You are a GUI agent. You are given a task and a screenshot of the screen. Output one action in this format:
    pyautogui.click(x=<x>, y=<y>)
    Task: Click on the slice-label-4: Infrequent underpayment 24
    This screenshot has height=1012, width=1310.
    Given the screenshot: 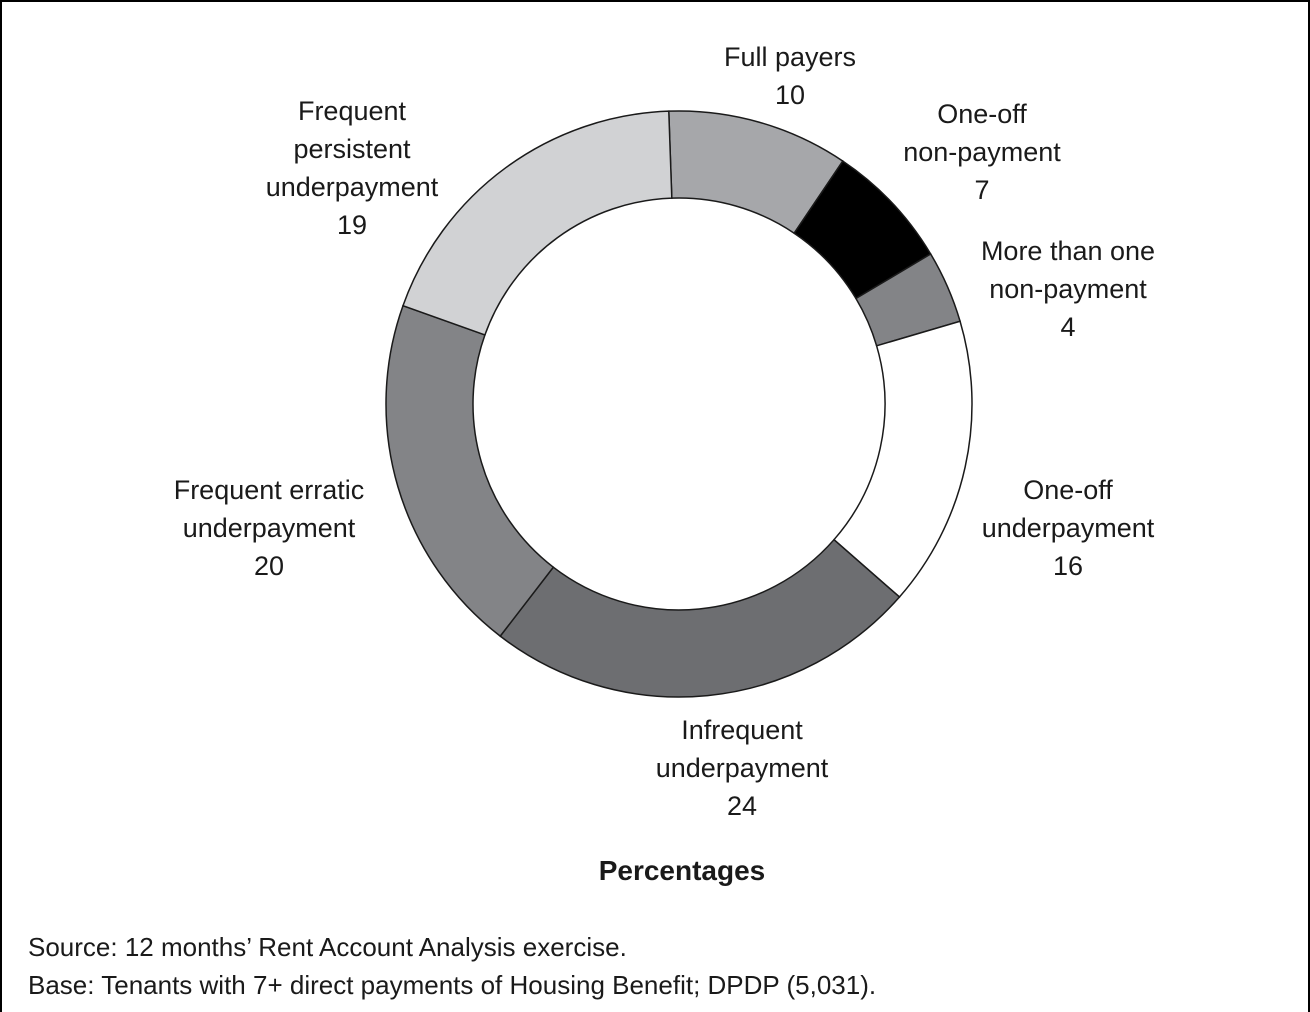 What is the action you would take?
    pyautogui.click(x=742, y=768)
    